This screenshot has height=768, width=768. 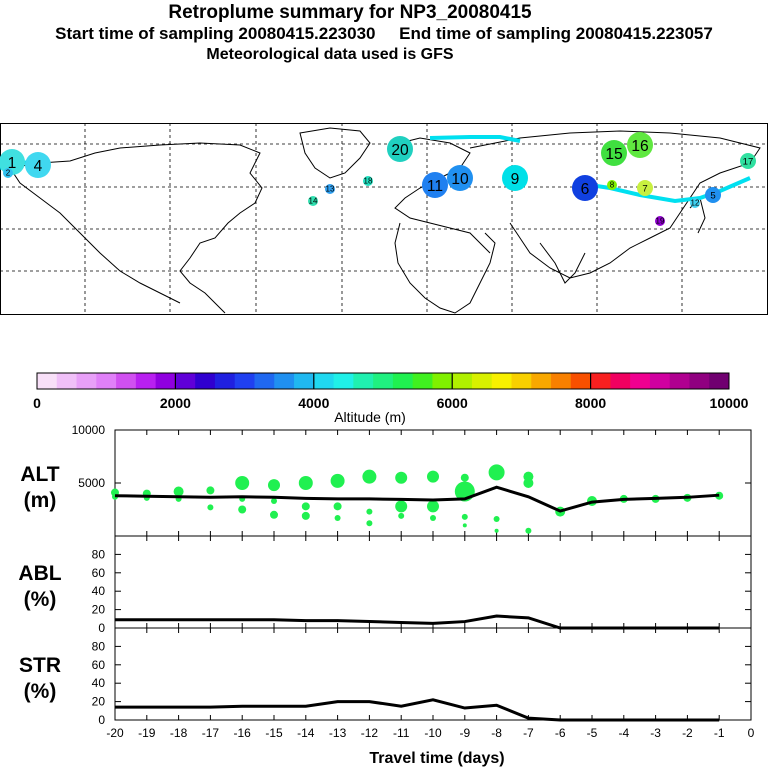 What do you see at coordinates (556, 33) in the screenshot?
I see `end-time-label: End time of sampling 20080415.223057` at bounding box center [556, 33].